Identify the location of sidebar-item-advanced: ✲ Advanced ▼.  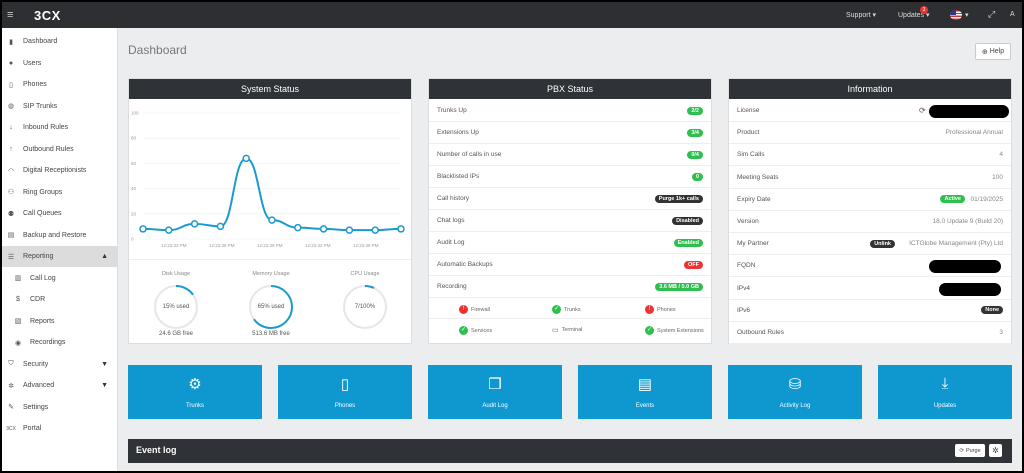
(60, 385).